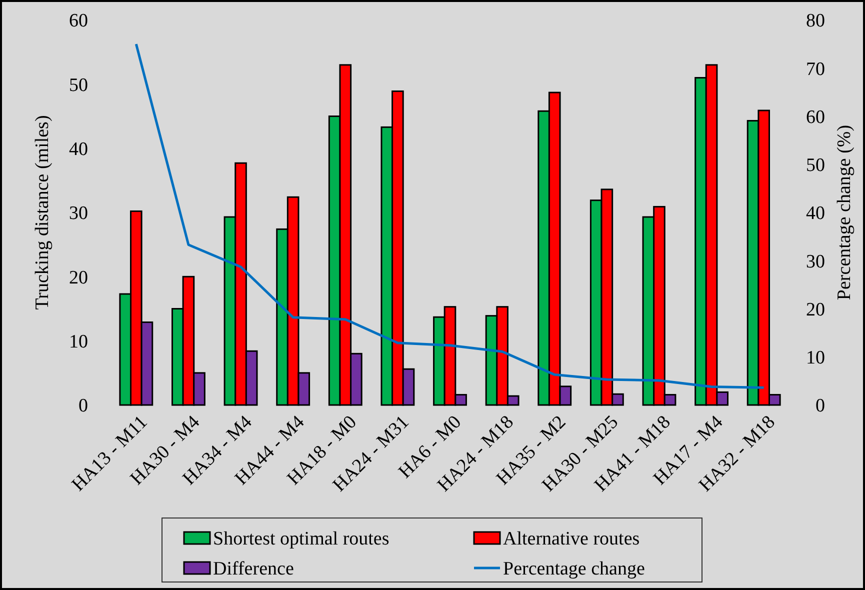  I want to click on y-tick-label: 40, so click(78, 149).